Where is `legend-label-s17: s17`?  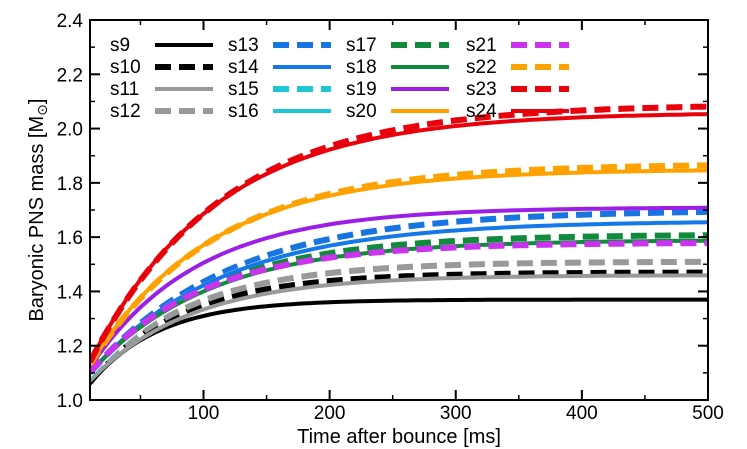 legend-label-s17: s17 is located at coordinates (361, 45).